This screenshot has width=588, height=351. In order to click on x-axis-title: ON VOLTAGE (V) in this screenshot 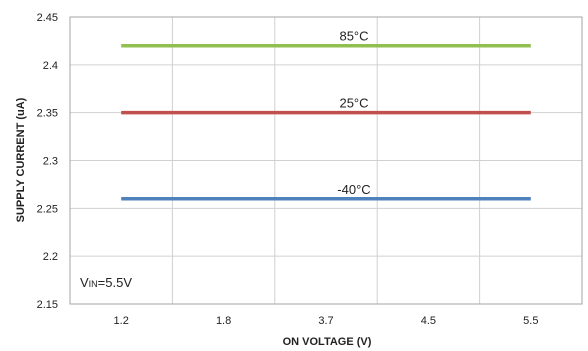, I will do `click(327, 342)`.